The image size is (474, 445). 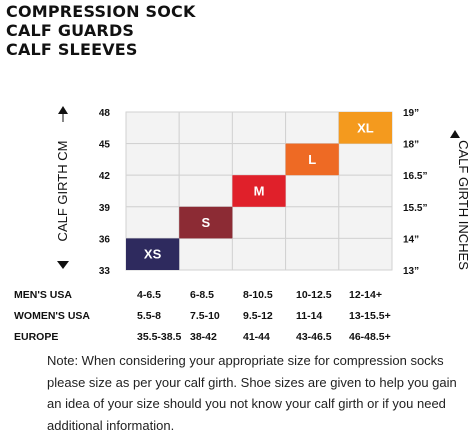 I want to click on size-box-l, so click(x=312, y=159).